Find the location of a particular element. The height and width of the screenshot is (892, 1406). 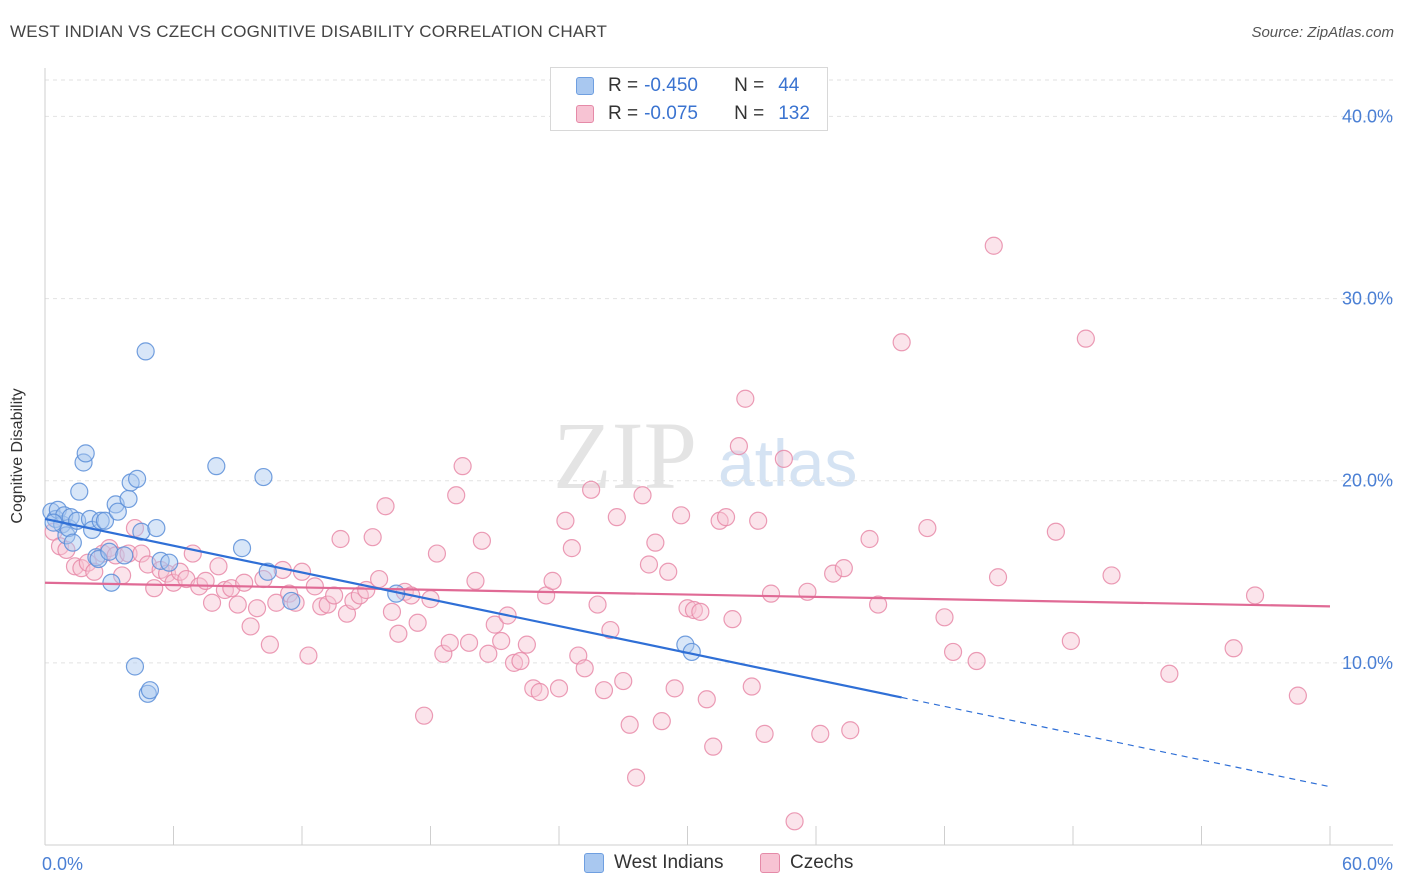

n-value: 132 is located at coordinates (794, 113).